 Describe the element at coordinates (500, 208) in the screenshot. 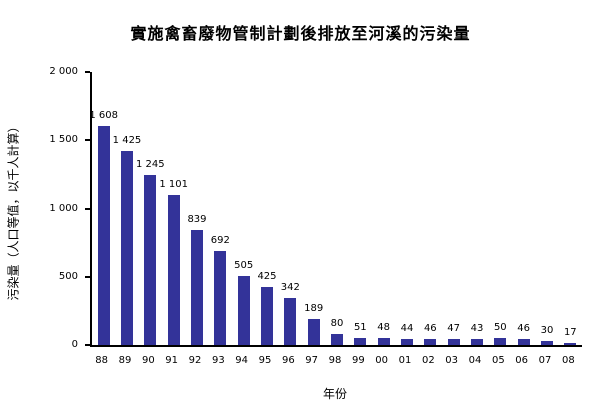

I see `bar-column: 50` at that location.